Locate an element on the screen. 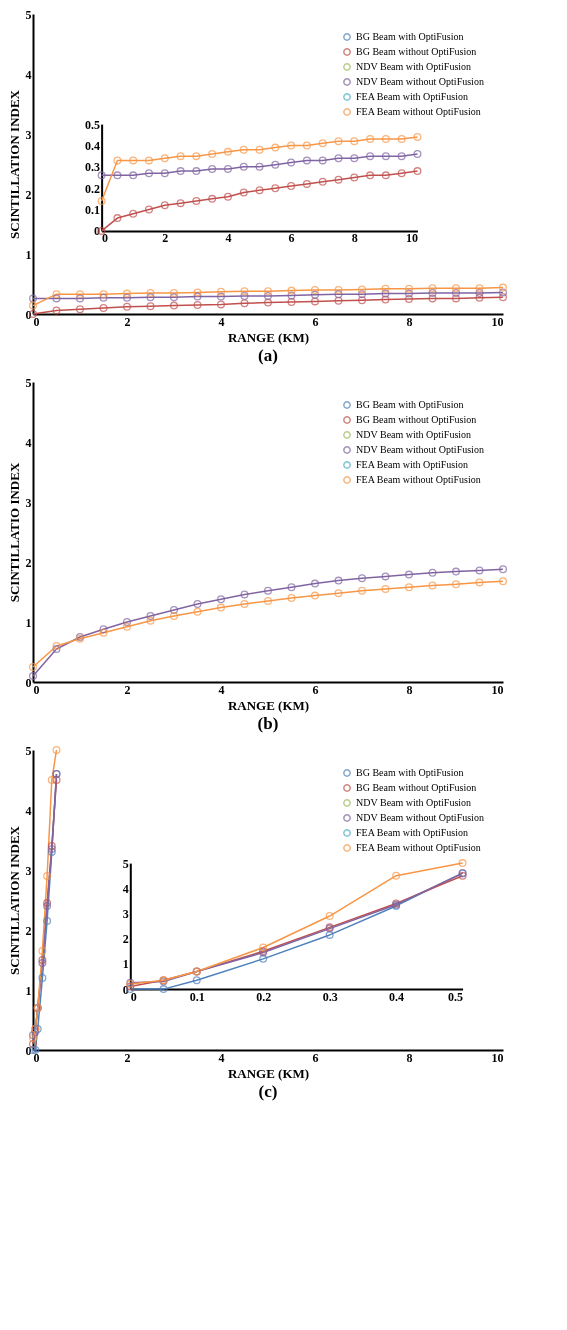 The height and width of the screenshot is (1330, 567). text: (b) is located at coordinates (268, 723).